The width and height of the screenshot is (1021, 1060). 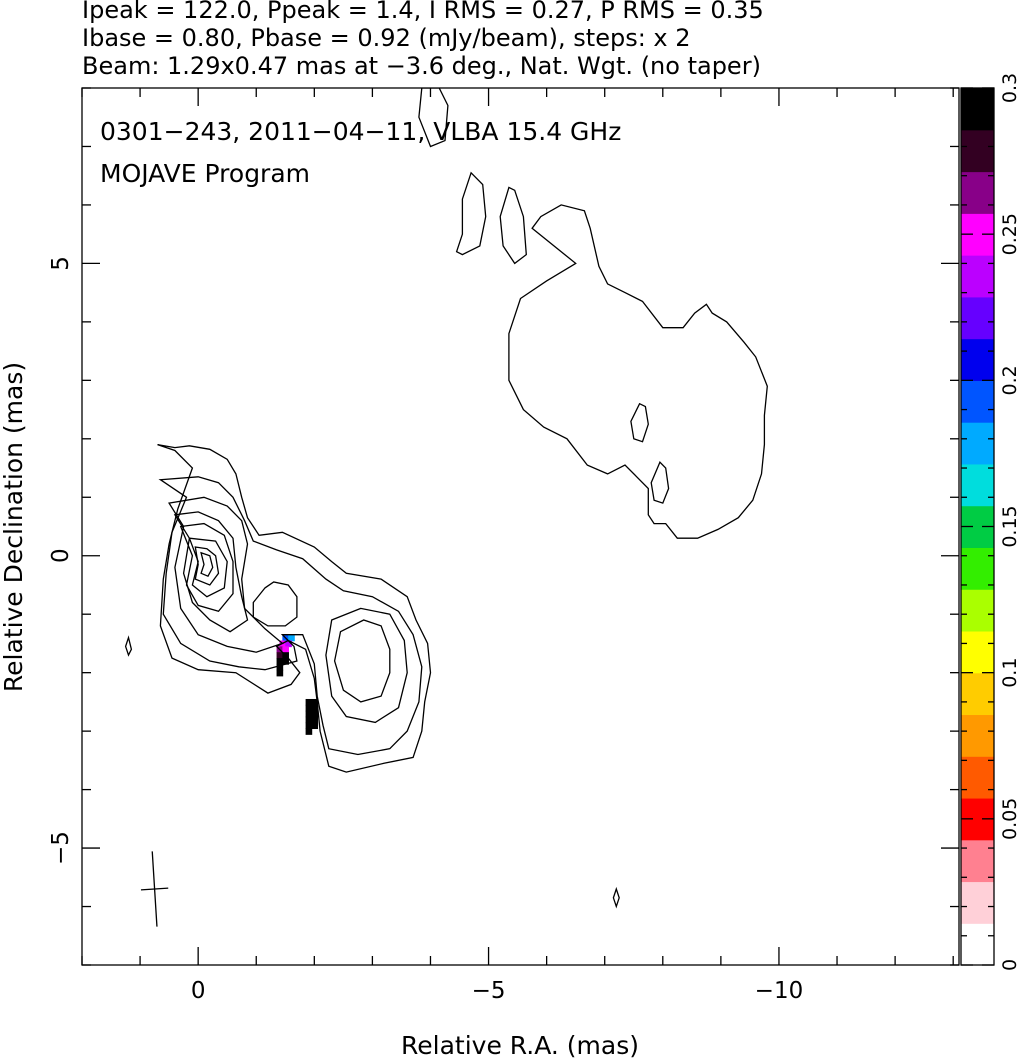 What do you see at coordinates (14, 527) in the screenshot?
I see `y-axis-label: Relative Declination (mas)` at bounding box center [14, 527].